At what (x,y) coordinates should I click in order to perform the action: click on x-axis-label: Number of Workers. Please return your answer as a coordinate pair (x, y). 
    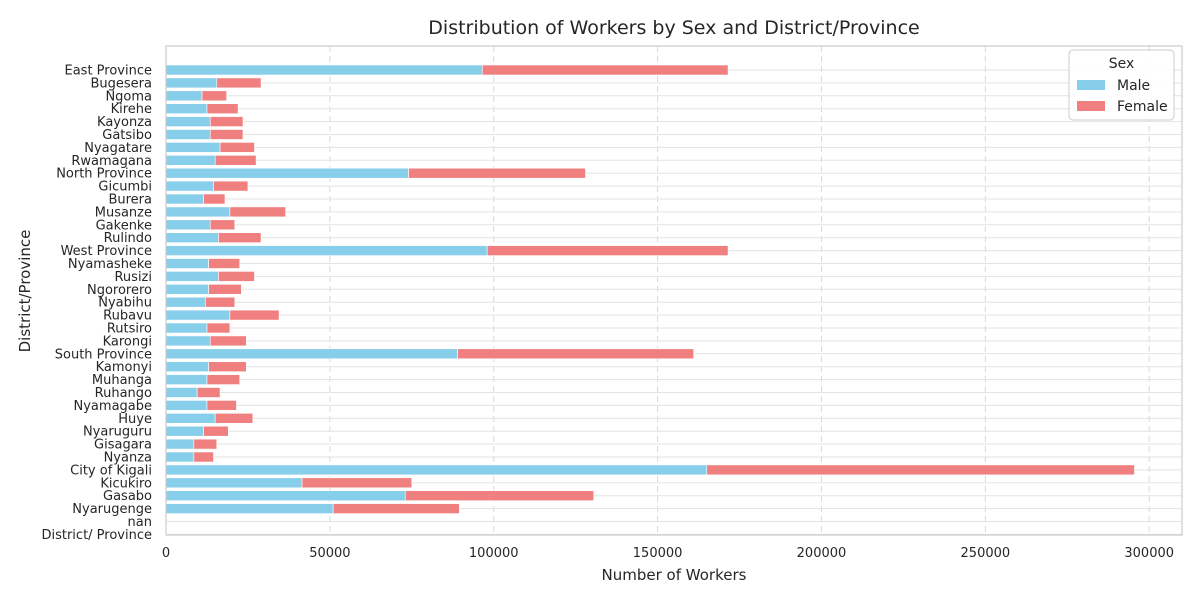
    Looking at the image, I should click on (674, 575).